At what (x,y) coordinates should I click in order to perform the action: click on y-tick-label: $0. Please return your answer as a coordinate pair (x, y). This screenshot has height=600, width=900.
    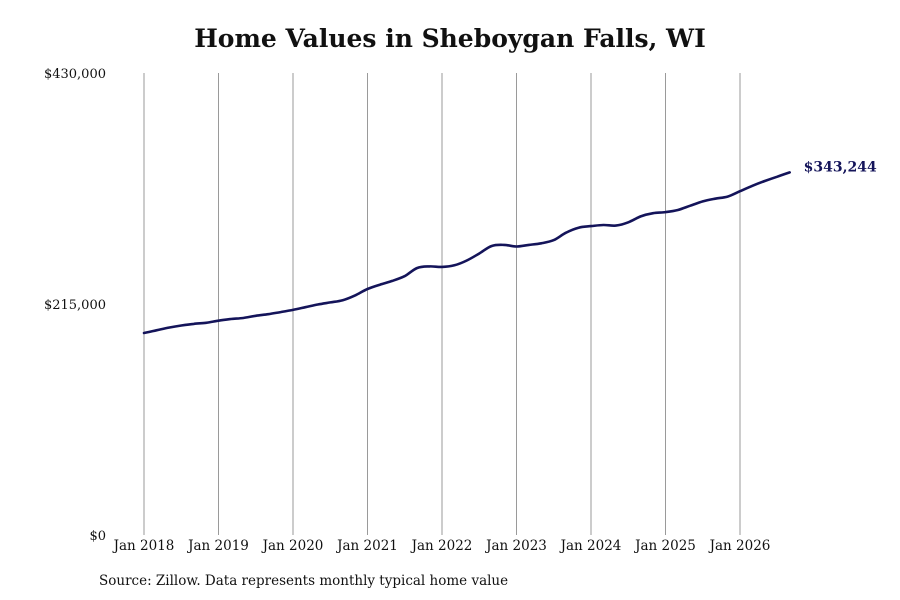
    Looking at the image, I should click on (97, 536).